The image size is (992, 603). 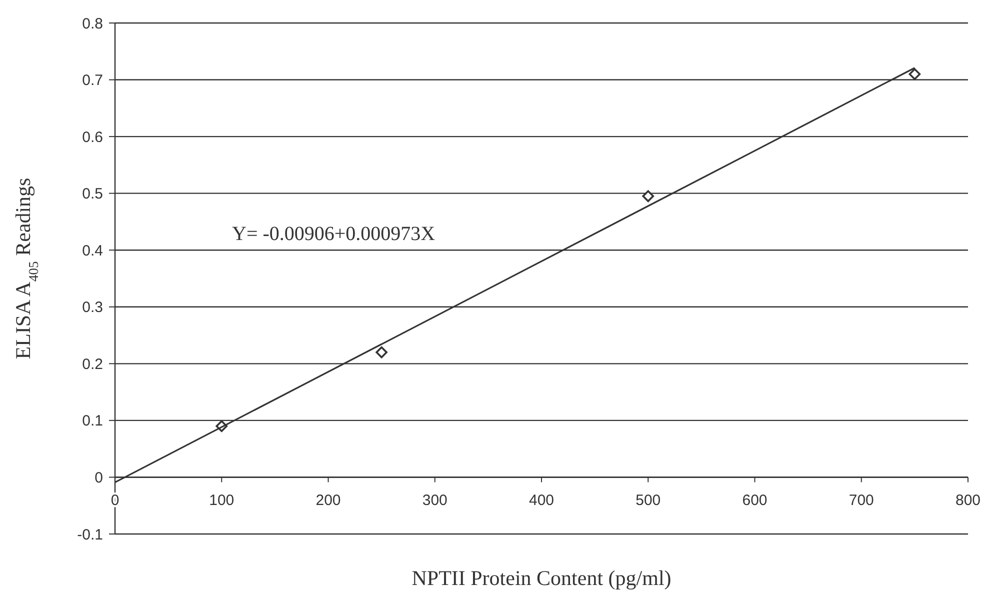 What do you see at coordinates (755, 501) in the screenshot?
I see `x-tick-label: 600` at bounding box center [755, 501].